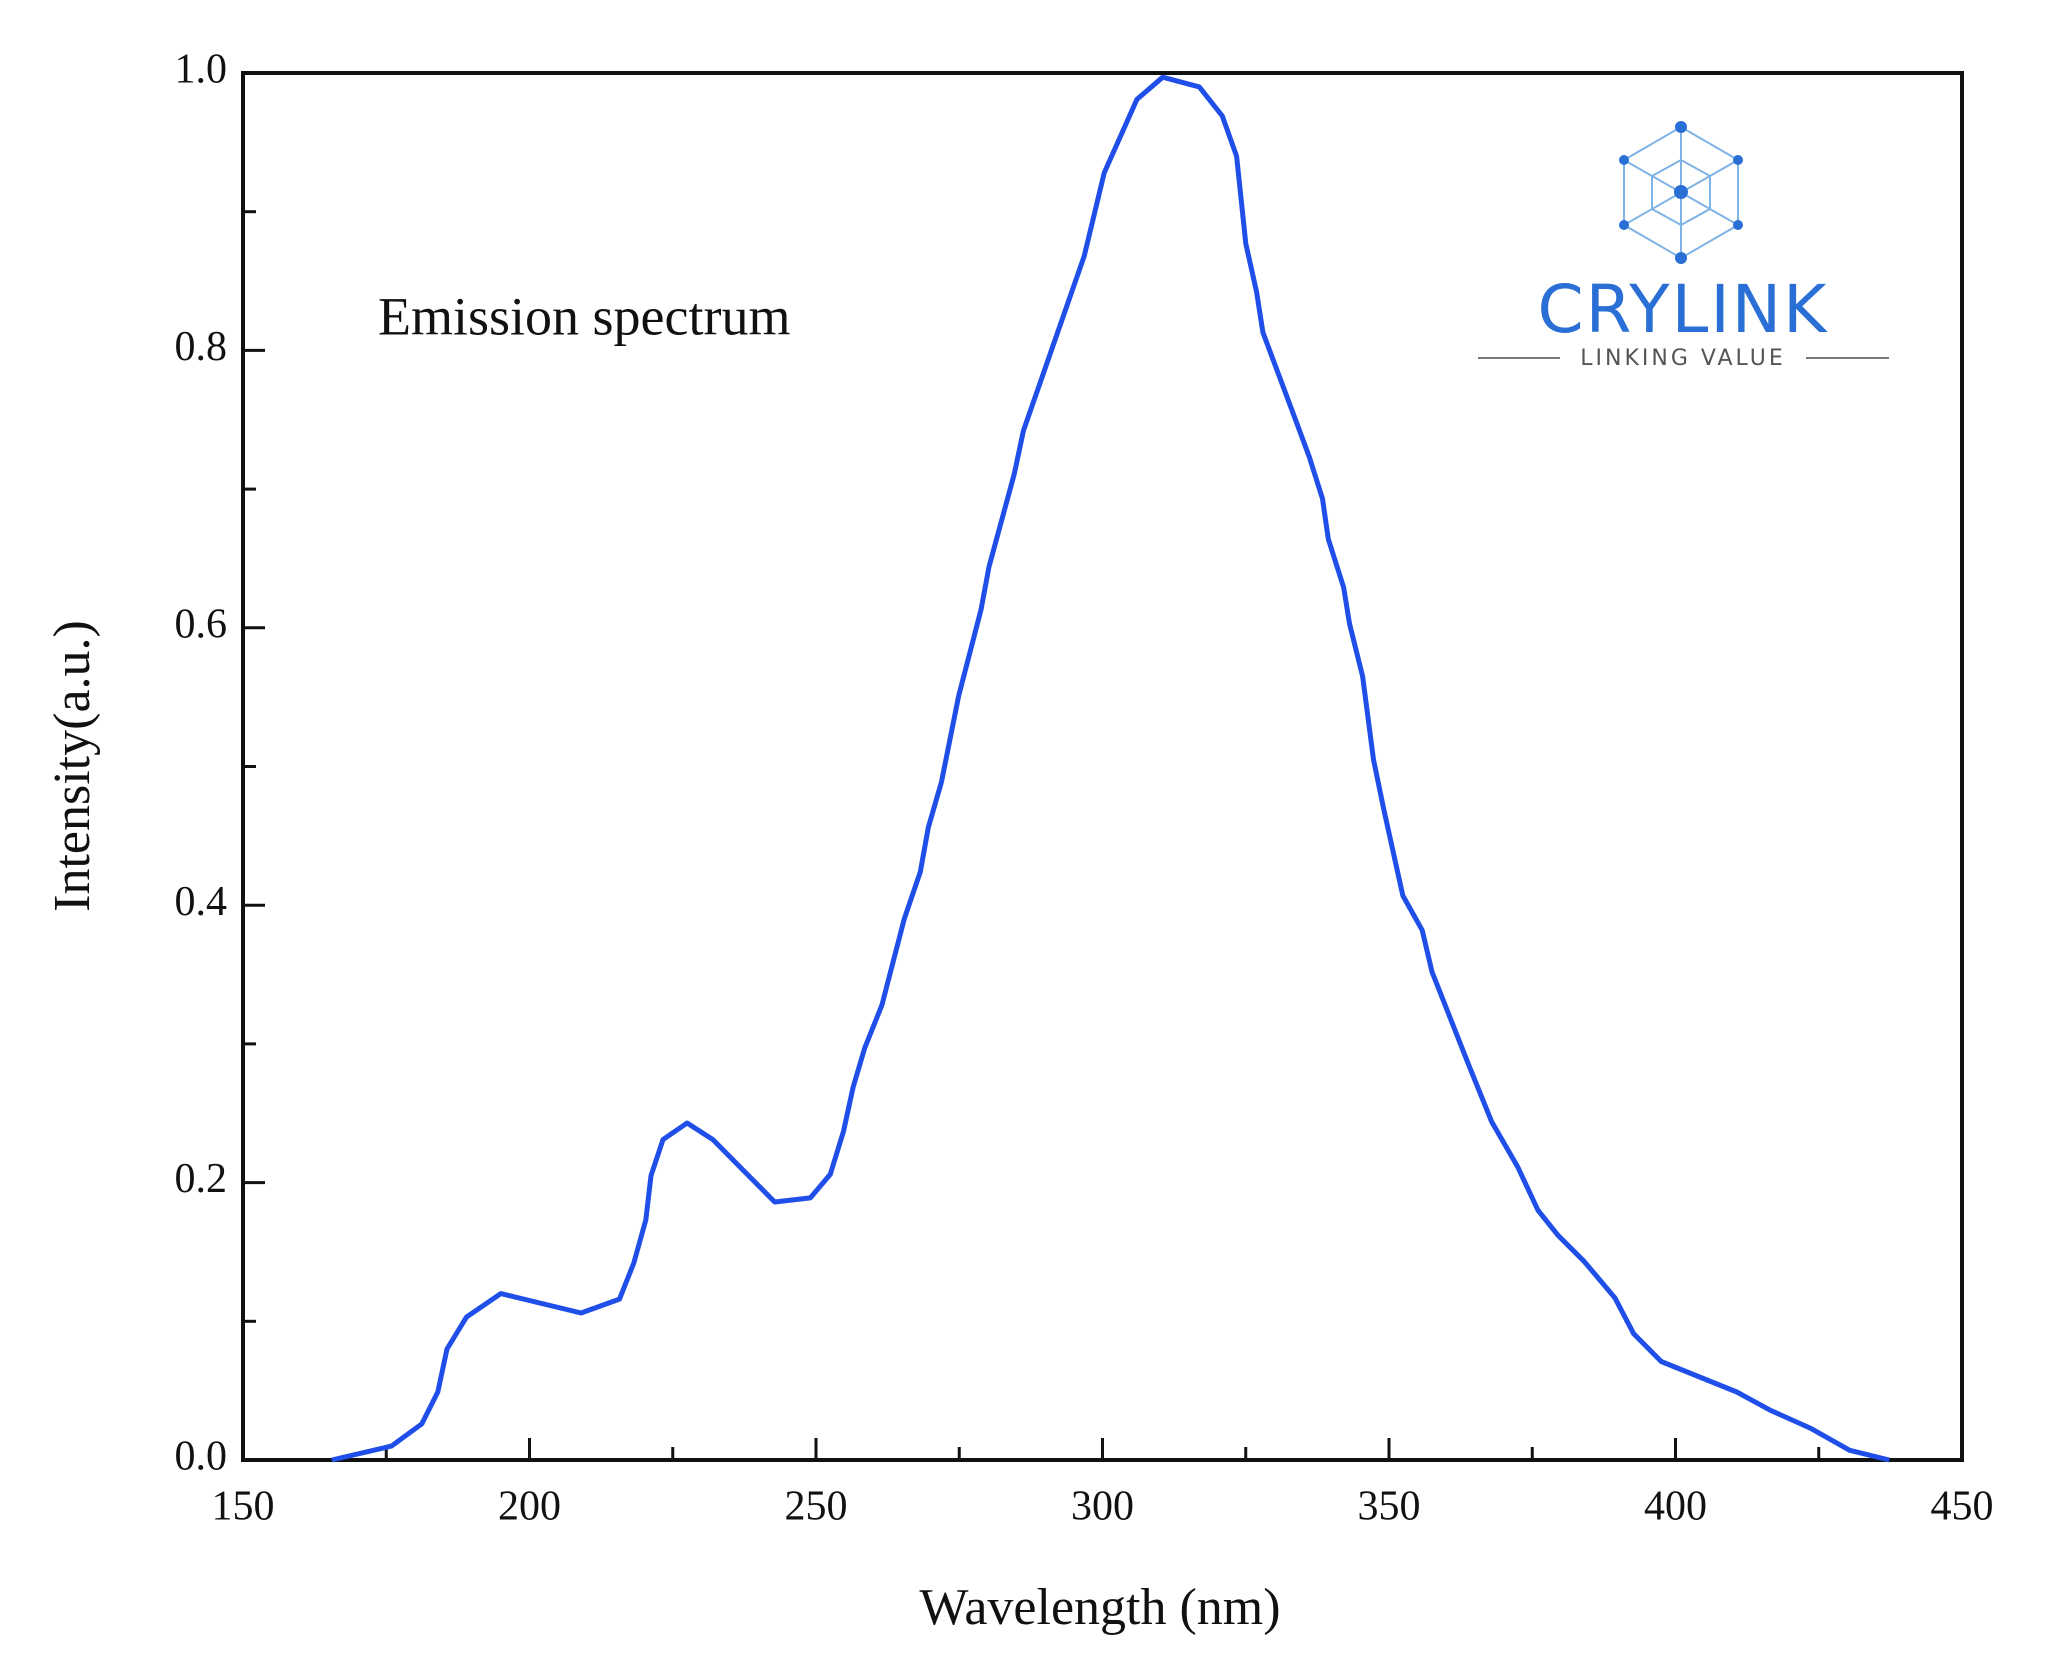 The width and height of the screenshot is (2048, 1672). I want to click on logo-inner, so click(1681, 192).